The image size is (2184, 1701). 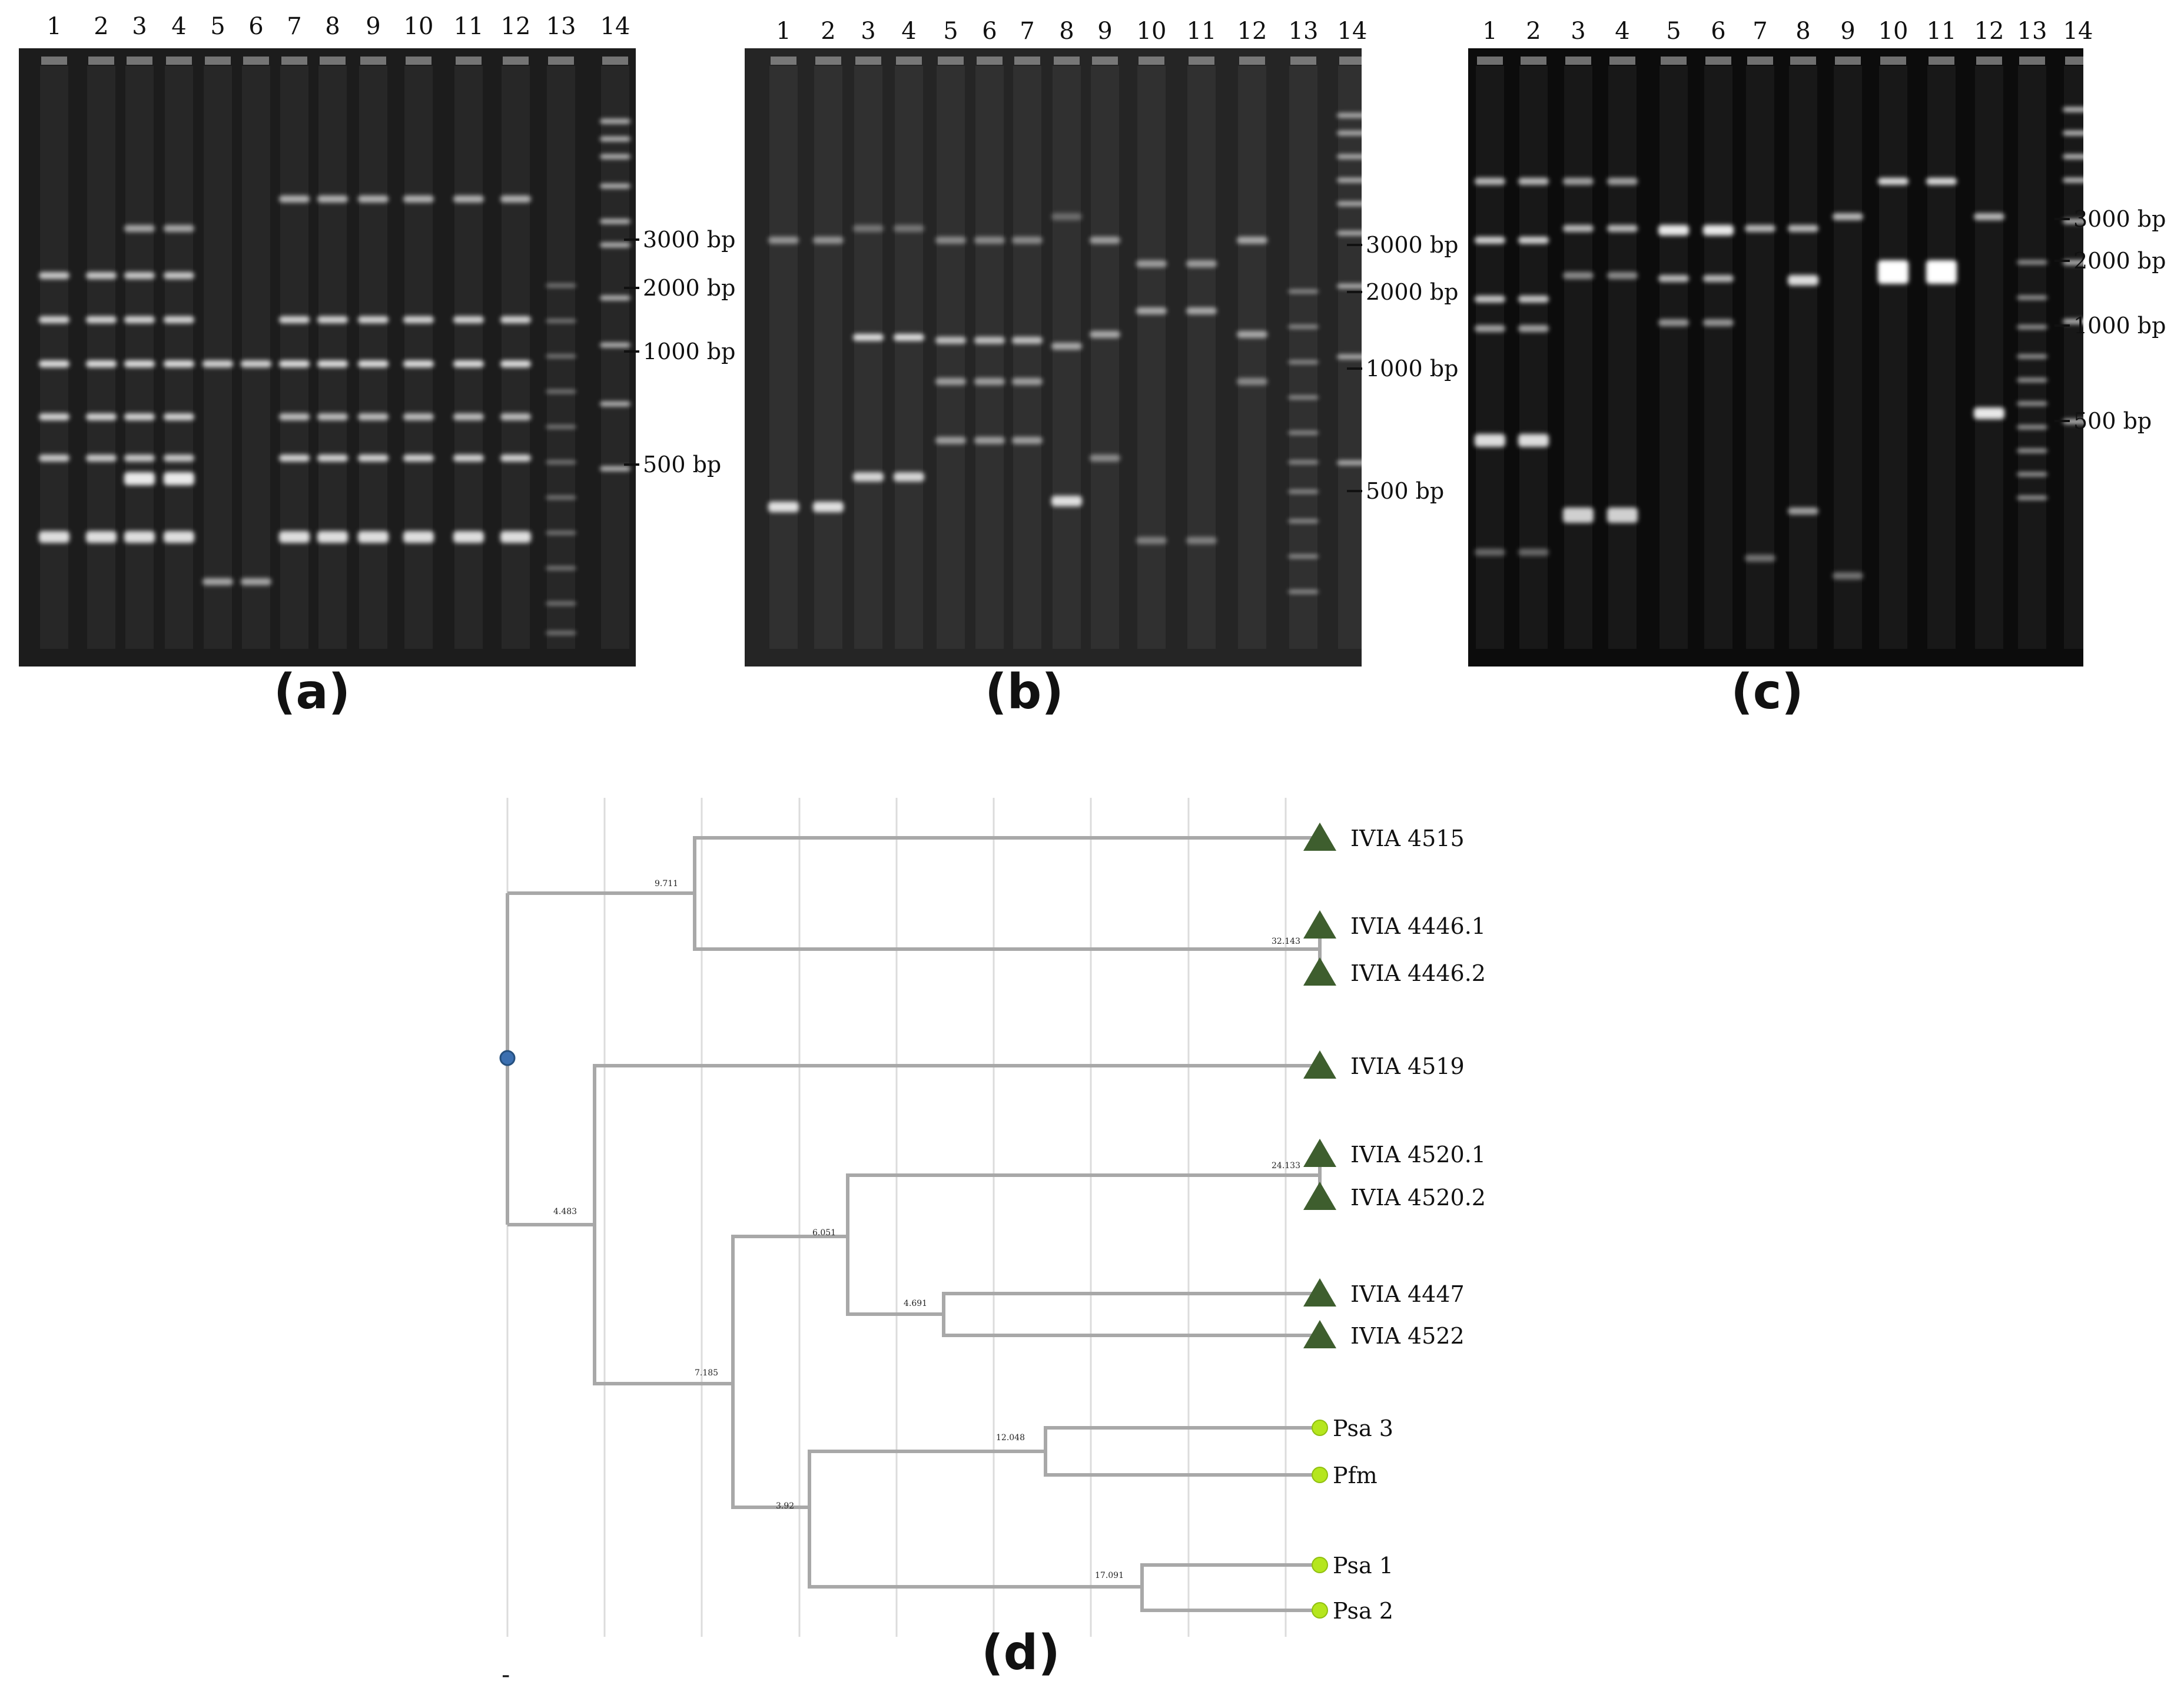 What do you see at coordinates (783, 31) in the screenshot?
I see `lane-number: 1` at bounding box center [783, 31].